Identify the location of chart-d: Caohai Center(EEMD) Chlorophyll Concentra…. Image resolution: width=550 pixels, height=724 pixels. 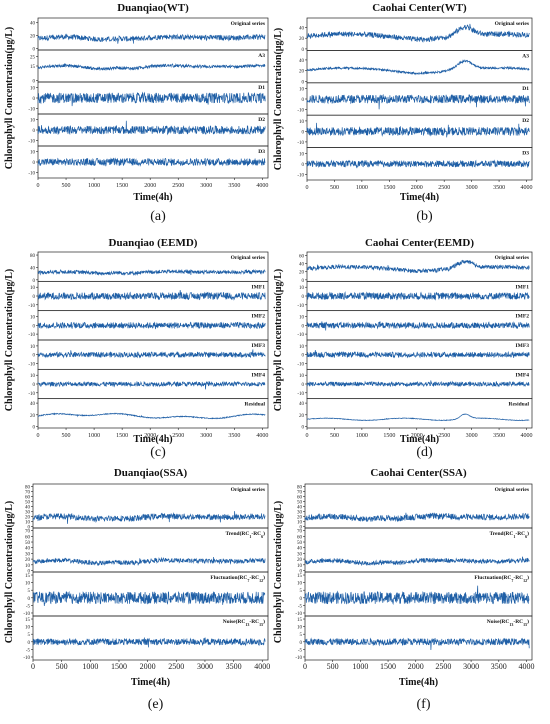
(403, 348).